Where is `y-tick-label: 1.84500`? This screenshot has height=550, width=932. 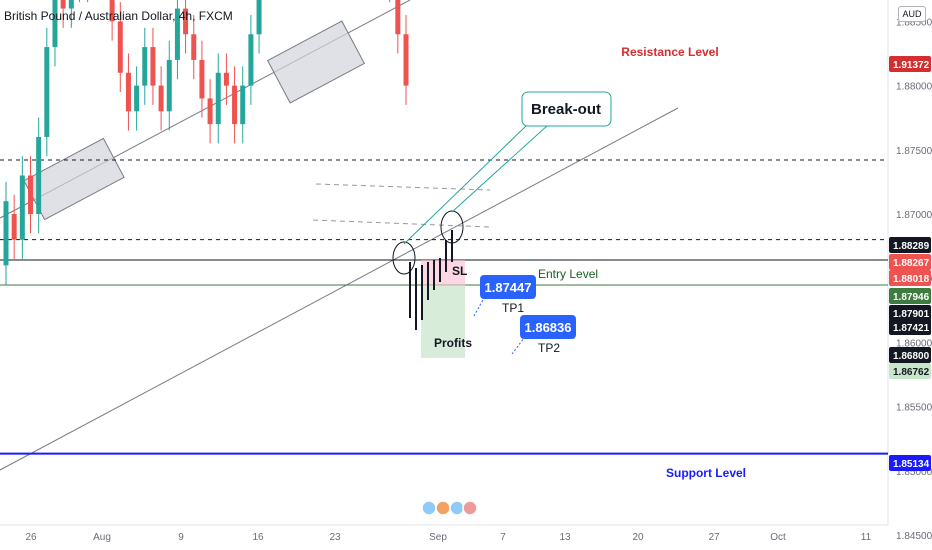 y-tick-label: 1.84500 is located at coordinates (914, 536).